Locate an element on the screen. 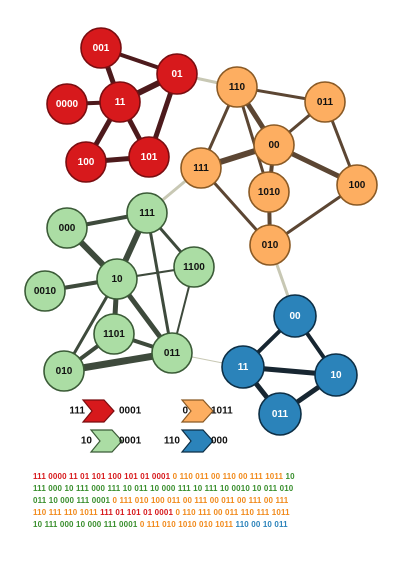  node-label: 101 is located at coordinates (149, 157).